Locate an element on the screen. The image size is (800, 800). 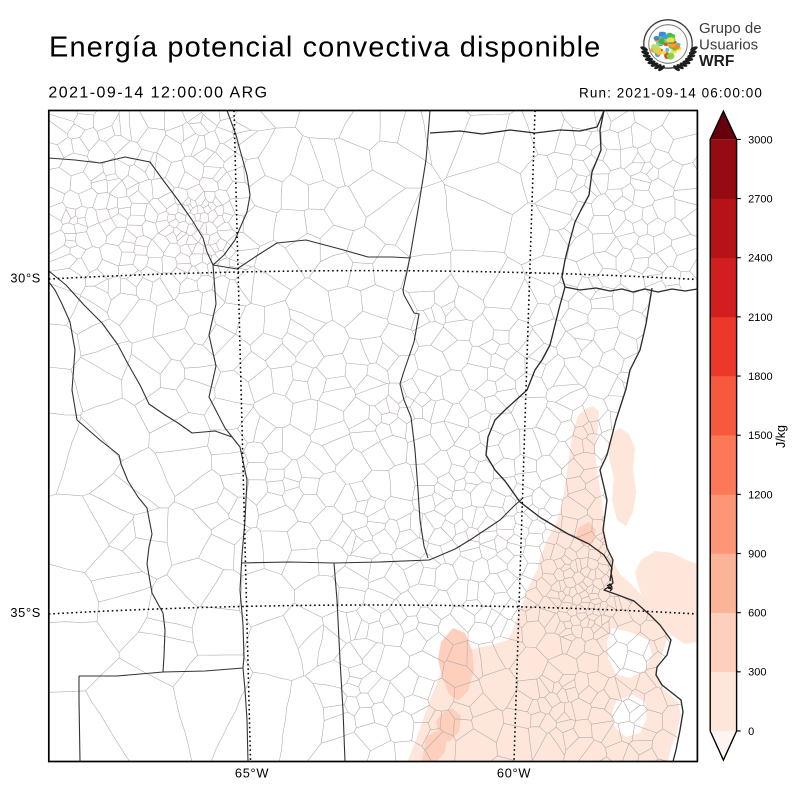
svg-text: Grupo de is located at coordinates (730, 28).